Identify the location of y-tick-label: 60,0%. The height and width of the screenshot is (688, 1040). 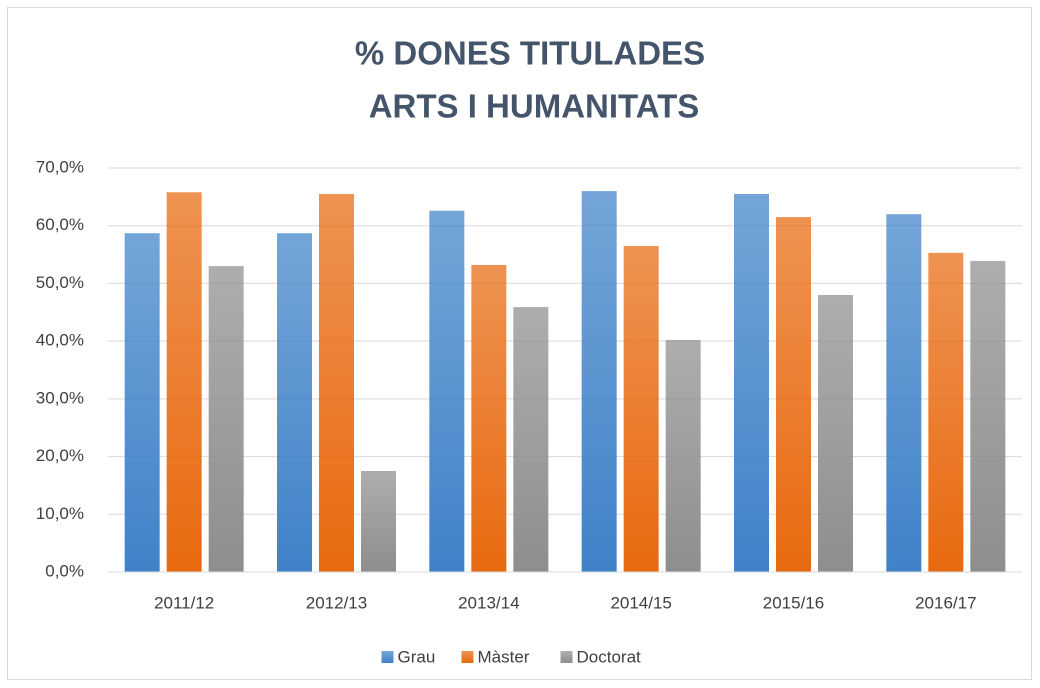
(60, 224).